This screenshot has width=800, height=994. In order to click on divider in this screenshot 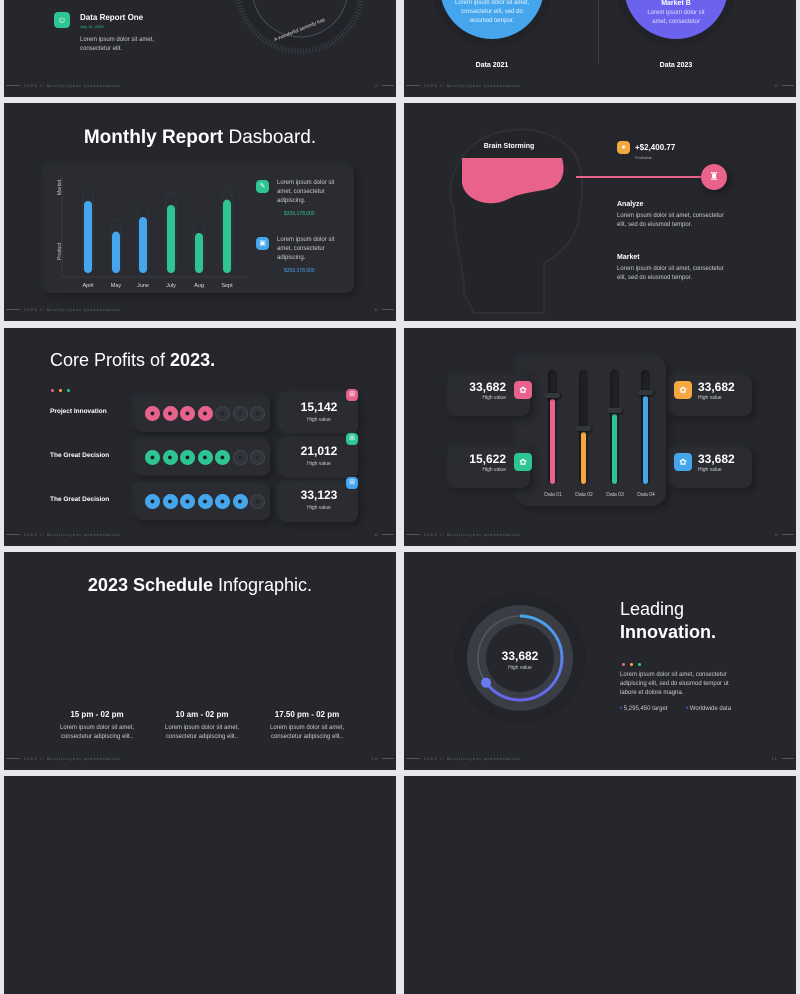, I will do `click(598, 32)`.